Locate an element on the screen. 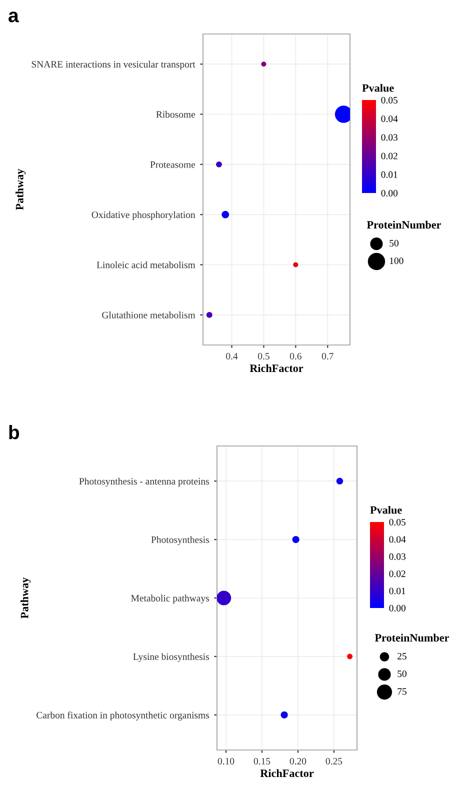  y-tick-label: Lysine biosynthesis is located at coordinates (171, 657).